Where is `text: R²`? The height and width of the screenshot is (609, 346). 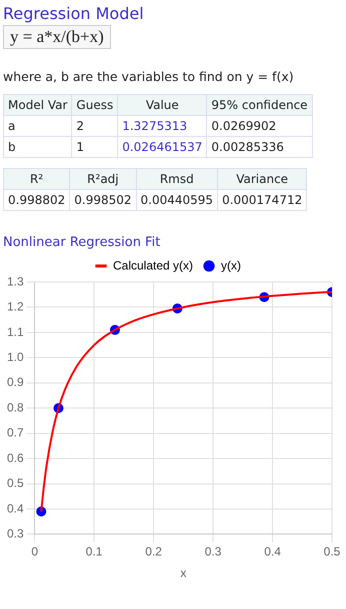
text: R² is located at coordinates (37, 179).